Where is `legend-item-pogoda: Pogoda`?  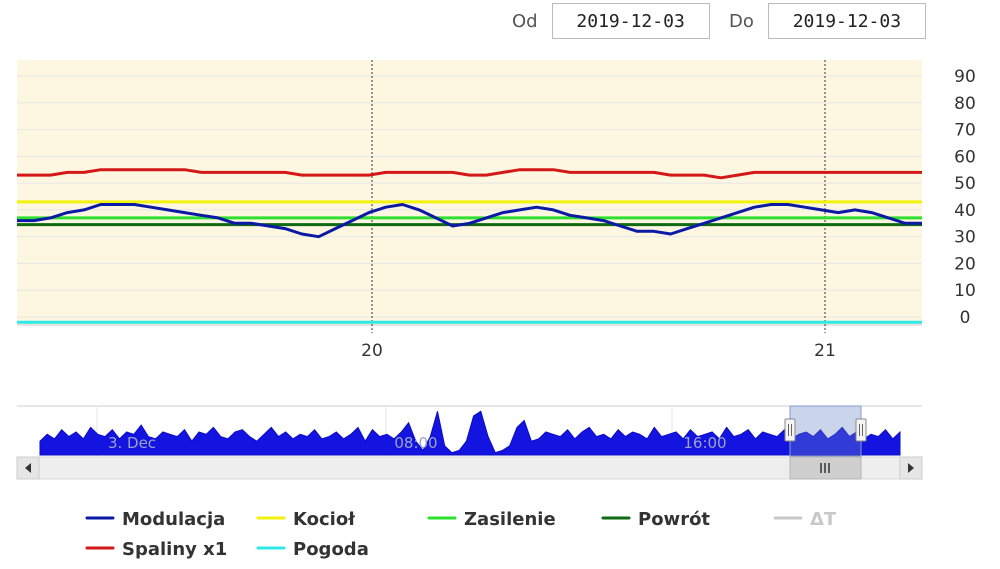
legend-item-pogoda: Pogoda is located at coordinates (312, 549).